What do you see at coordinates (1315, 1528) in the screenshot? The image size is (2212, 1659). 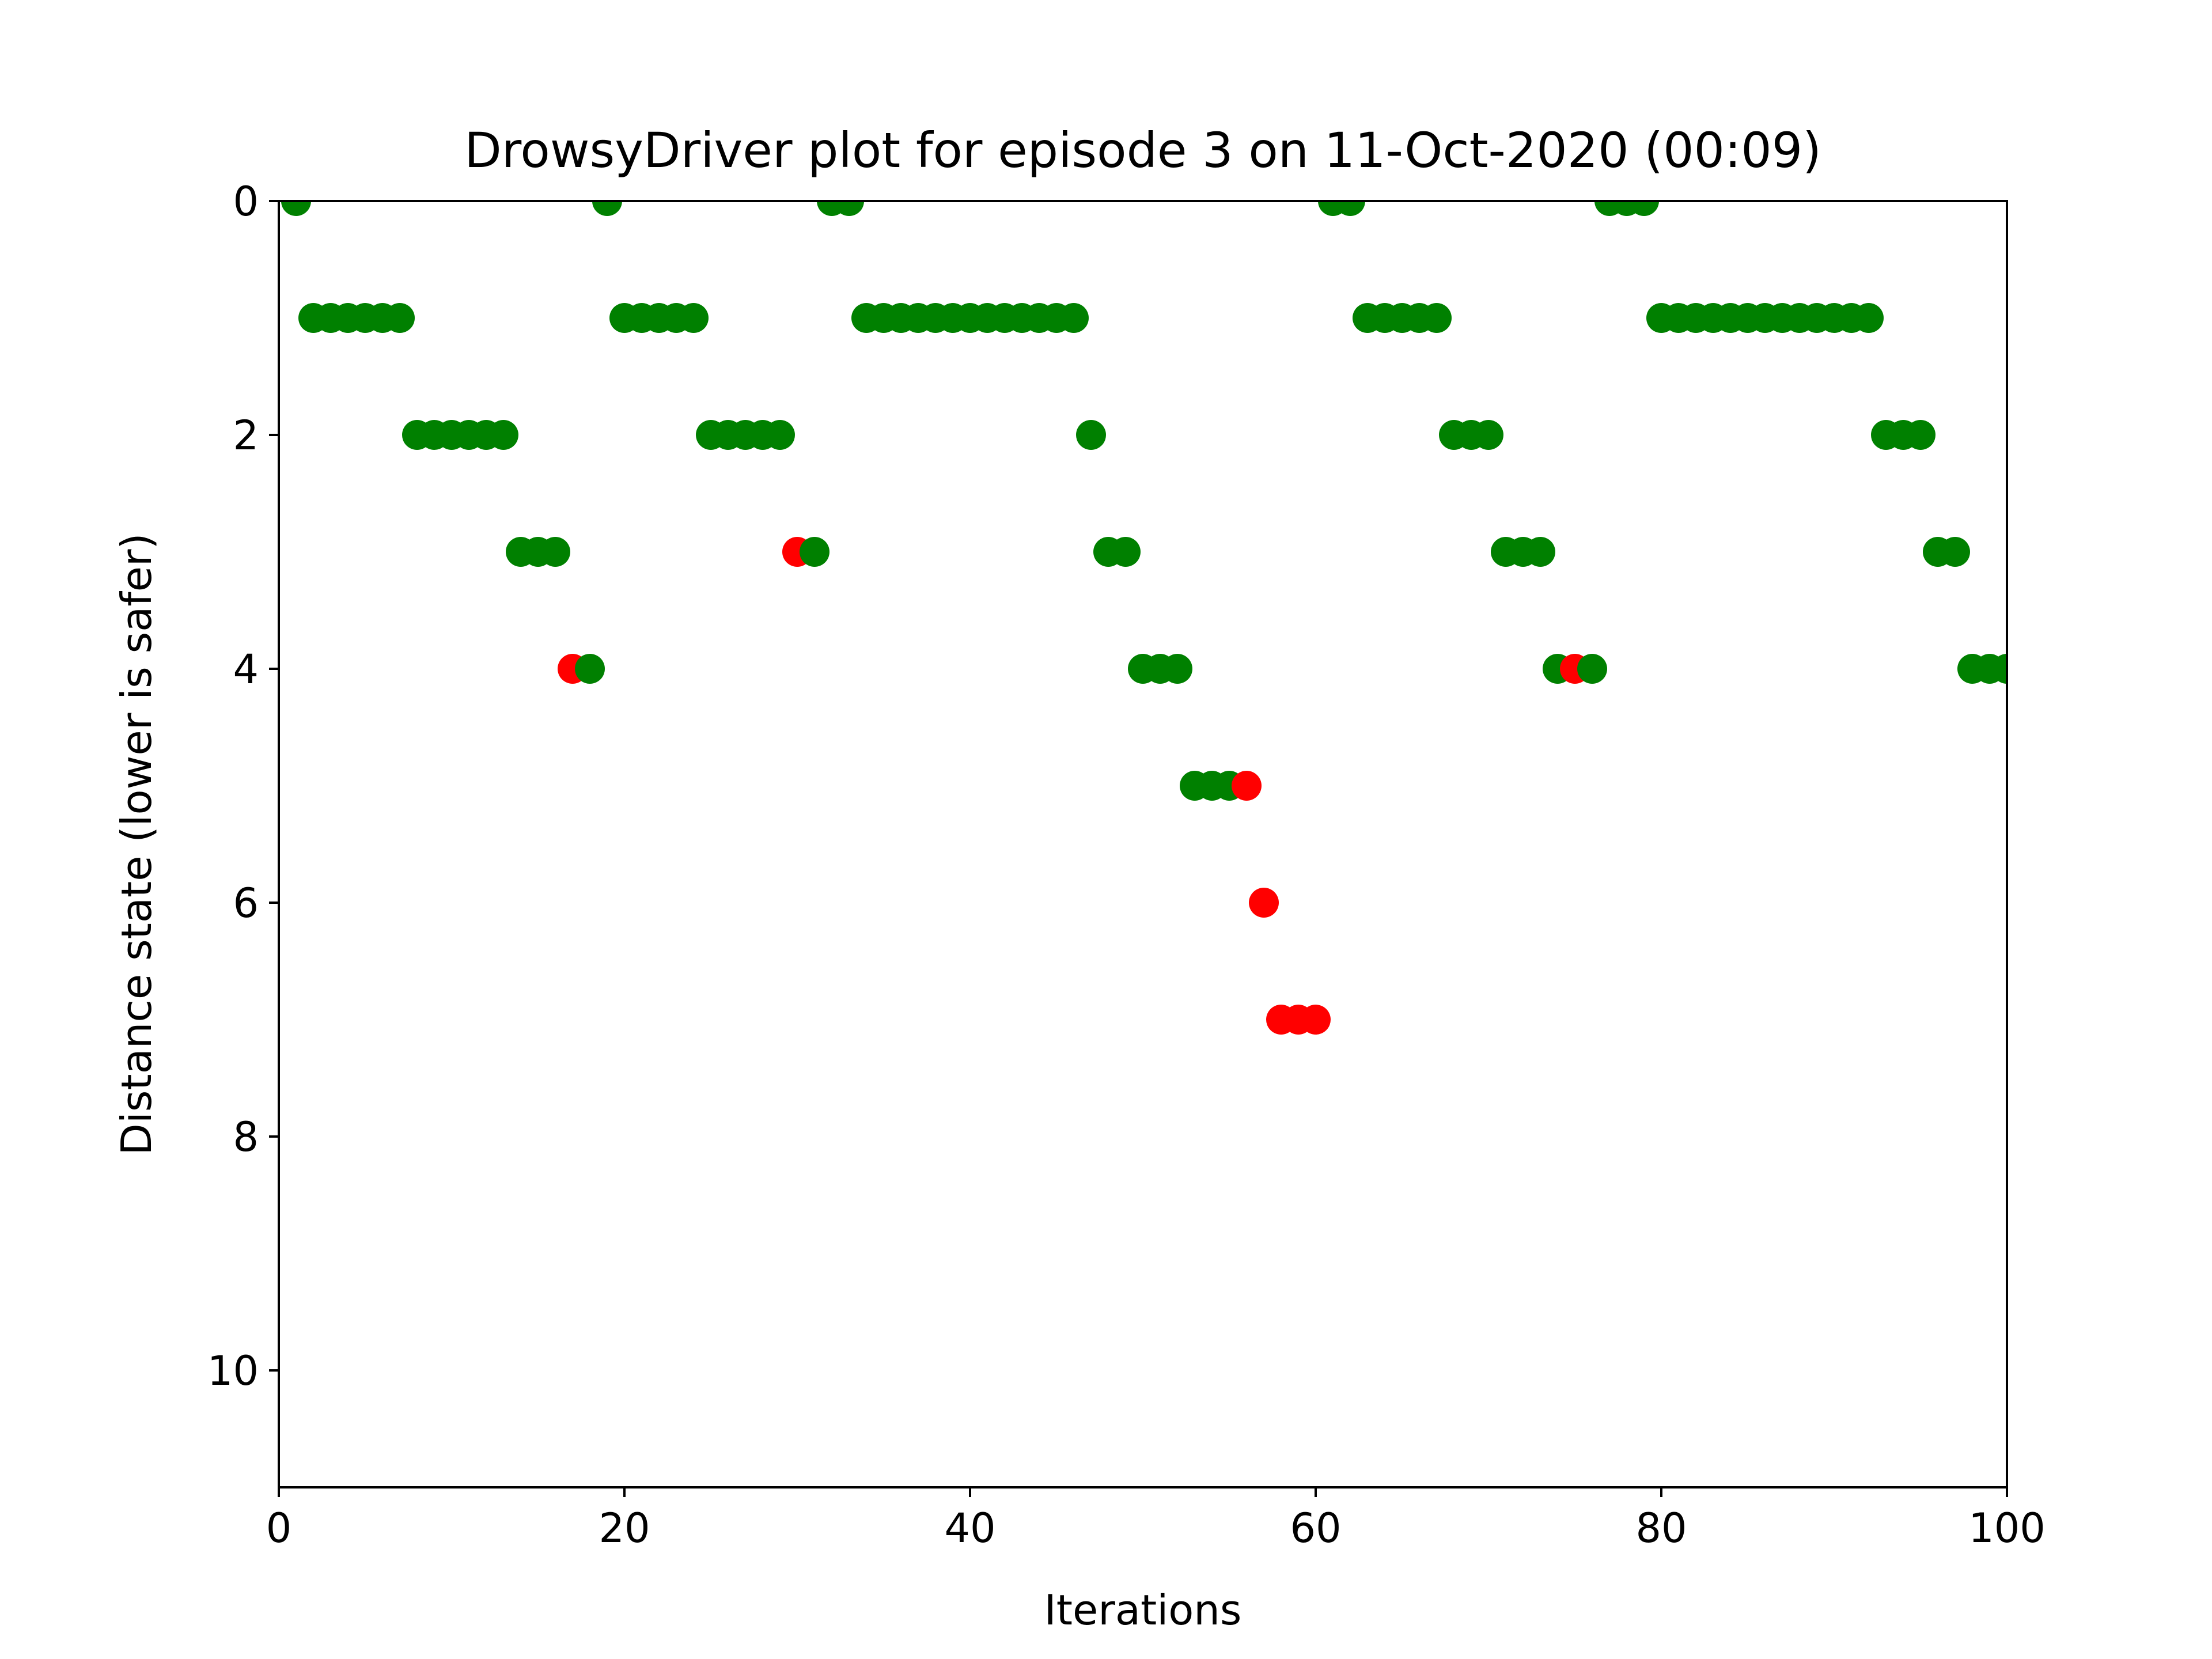 I see `x-tick-label: 60` at bounding box center [1315, 1528].